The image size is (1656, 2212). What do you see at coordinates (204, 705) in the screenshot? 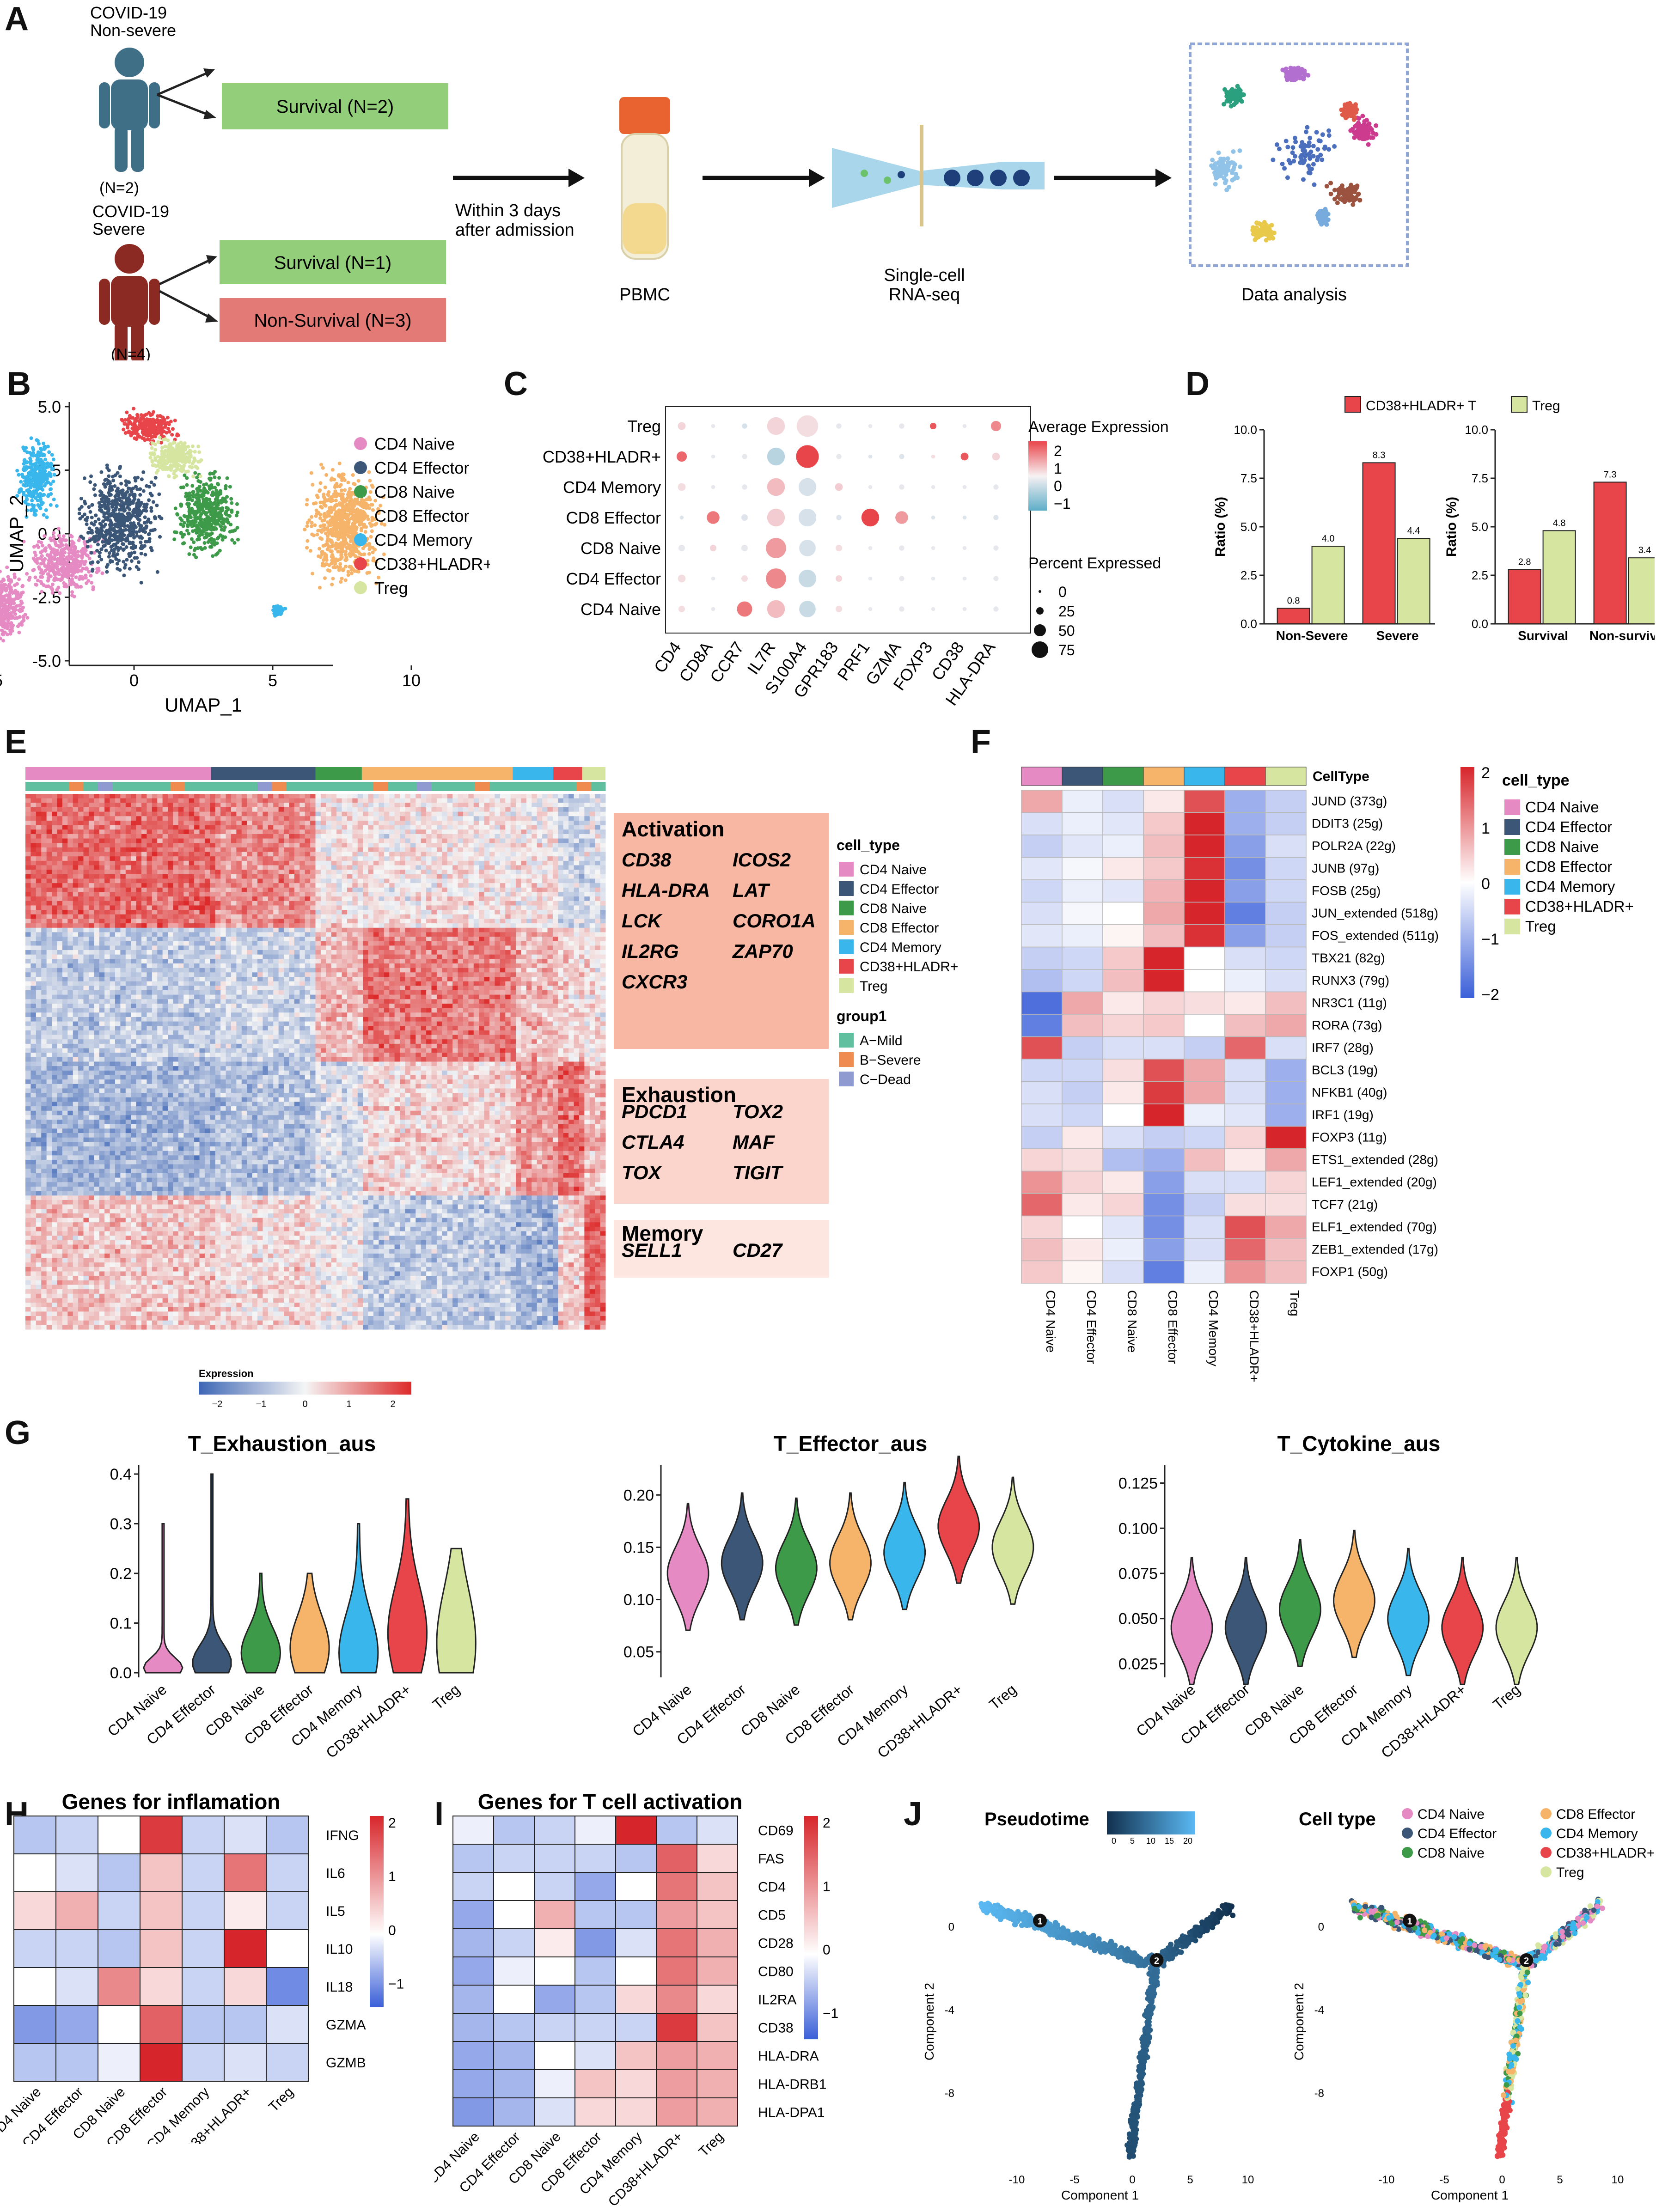
I see `umap-xlabel: UMAP_1` at bounding box center [204, 705].